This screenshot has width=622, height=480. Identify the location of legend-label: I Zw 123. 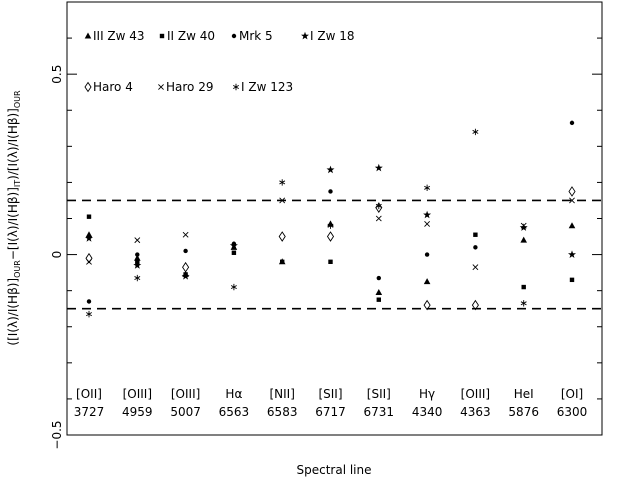
(267, 87).